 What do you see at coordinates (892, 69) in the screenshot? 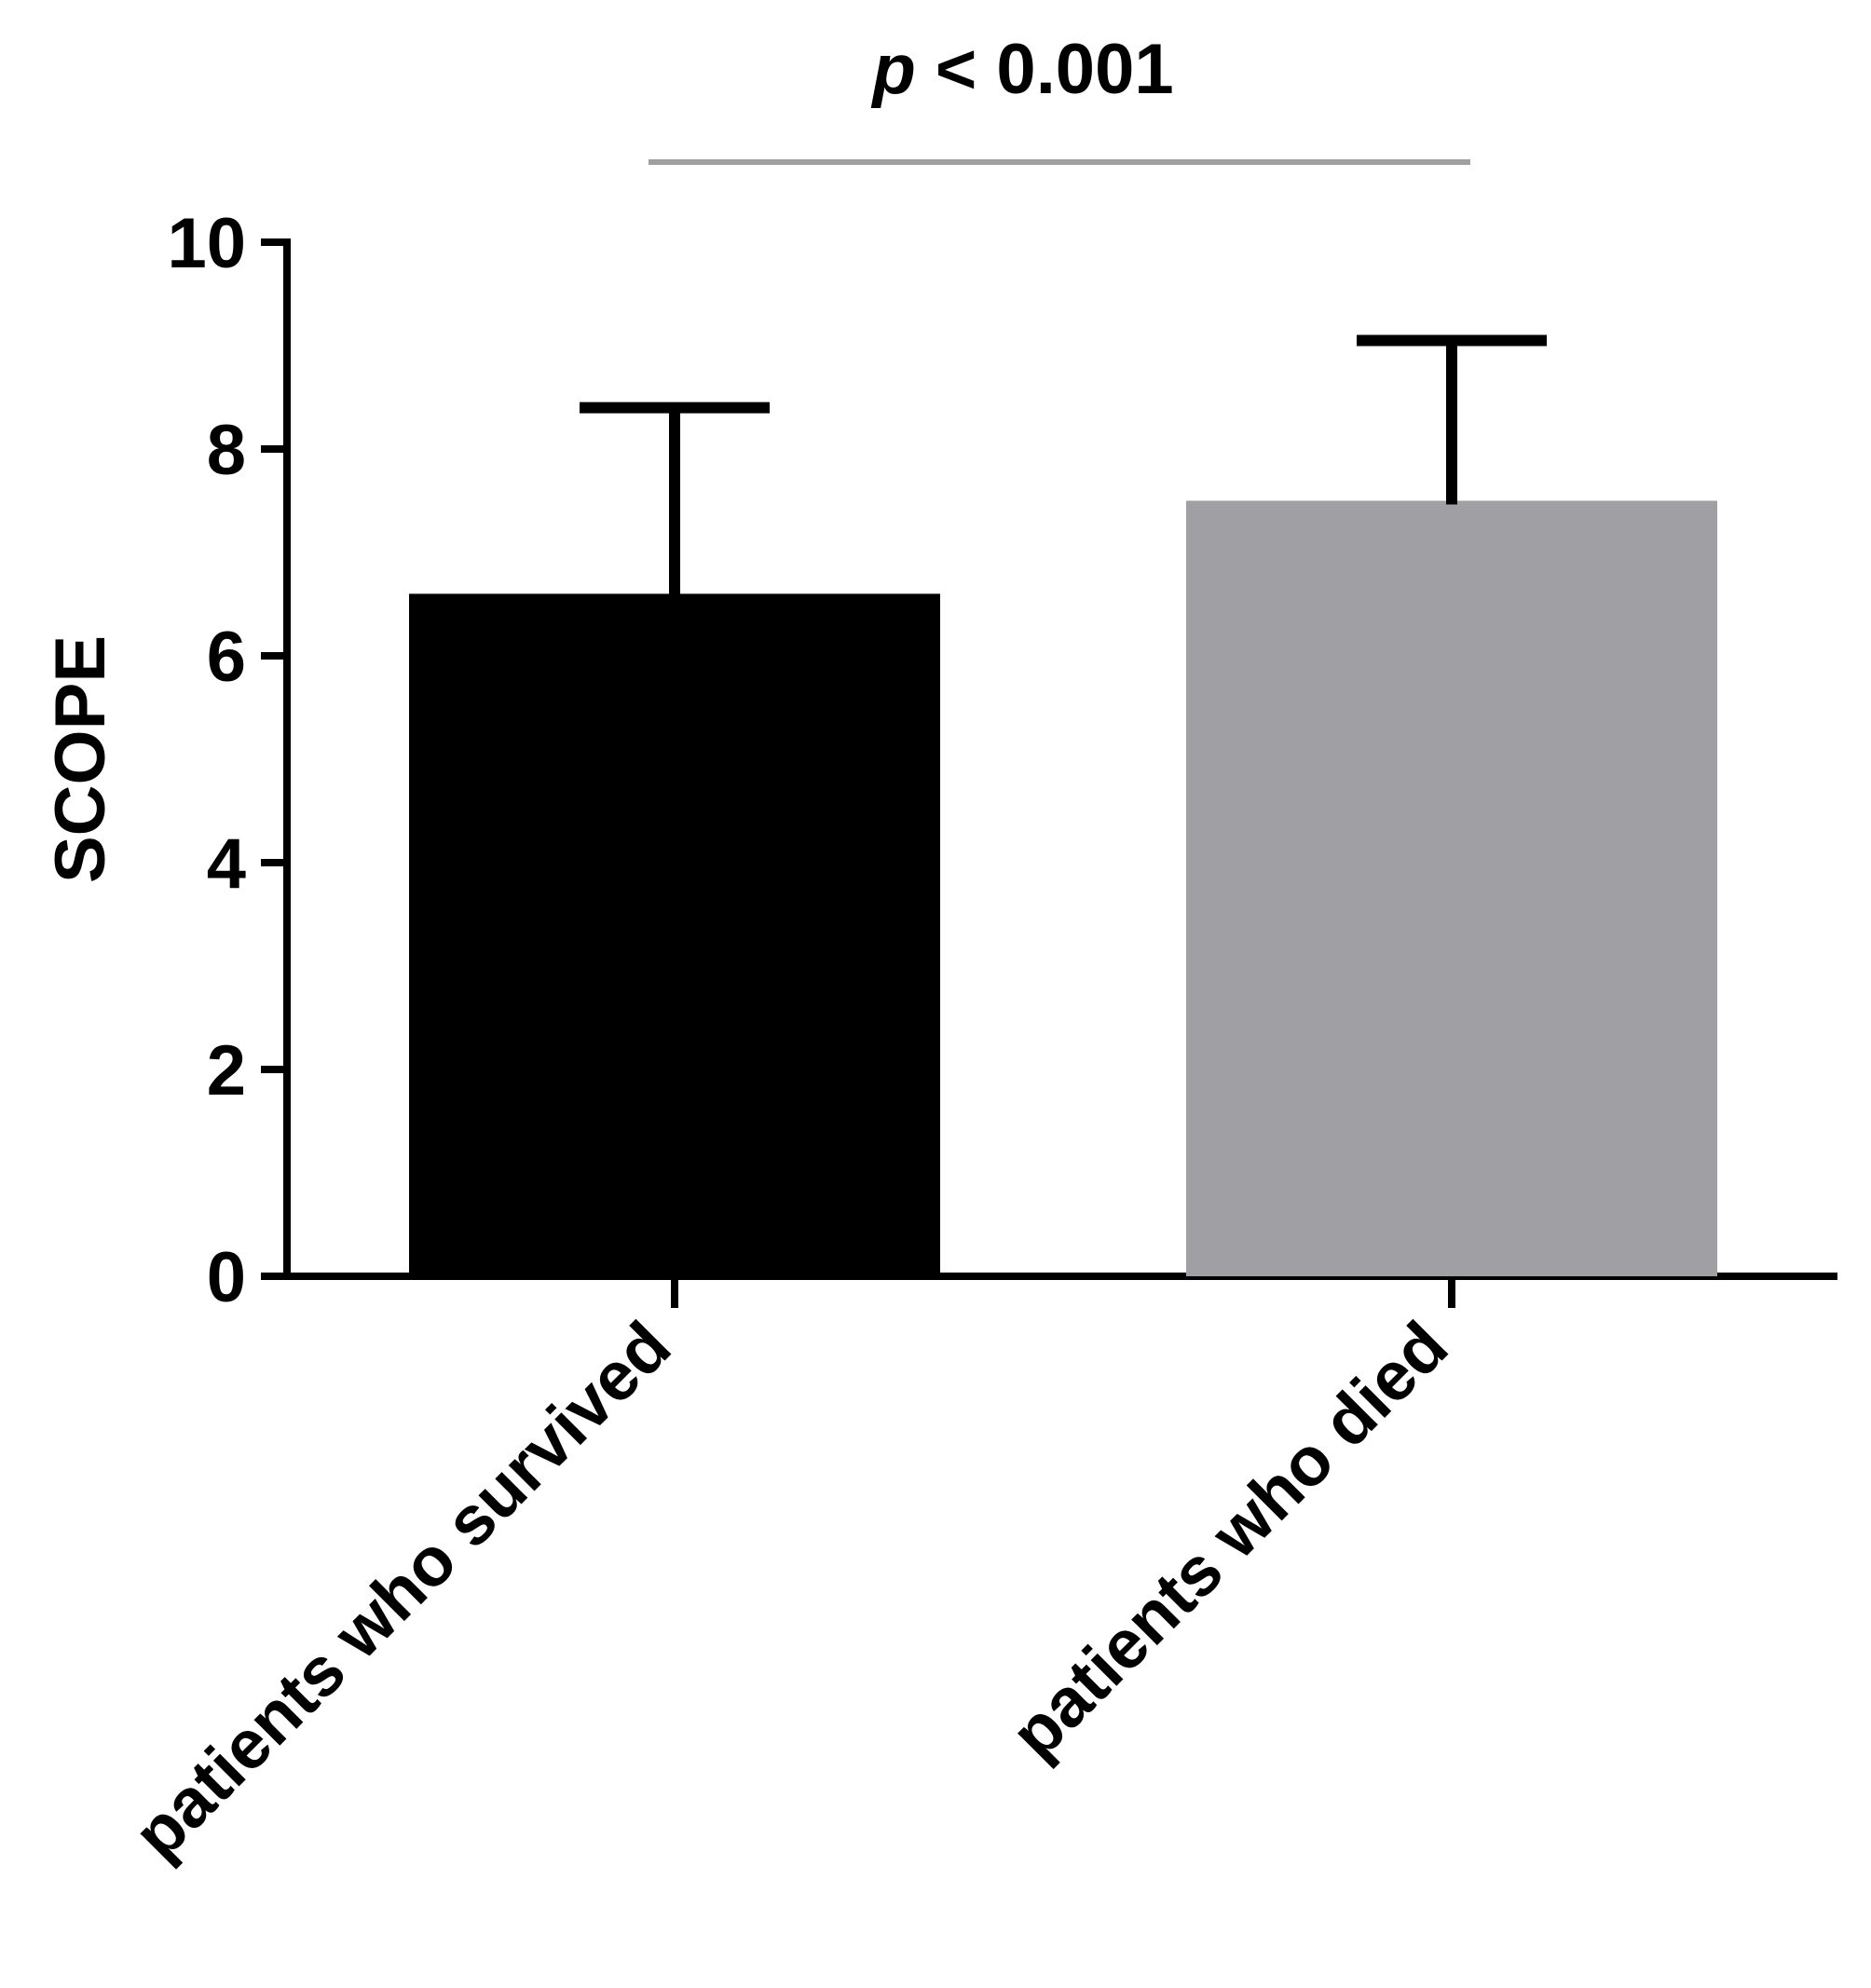
I see `p-symbol: p` at bounding box center [892, 69].